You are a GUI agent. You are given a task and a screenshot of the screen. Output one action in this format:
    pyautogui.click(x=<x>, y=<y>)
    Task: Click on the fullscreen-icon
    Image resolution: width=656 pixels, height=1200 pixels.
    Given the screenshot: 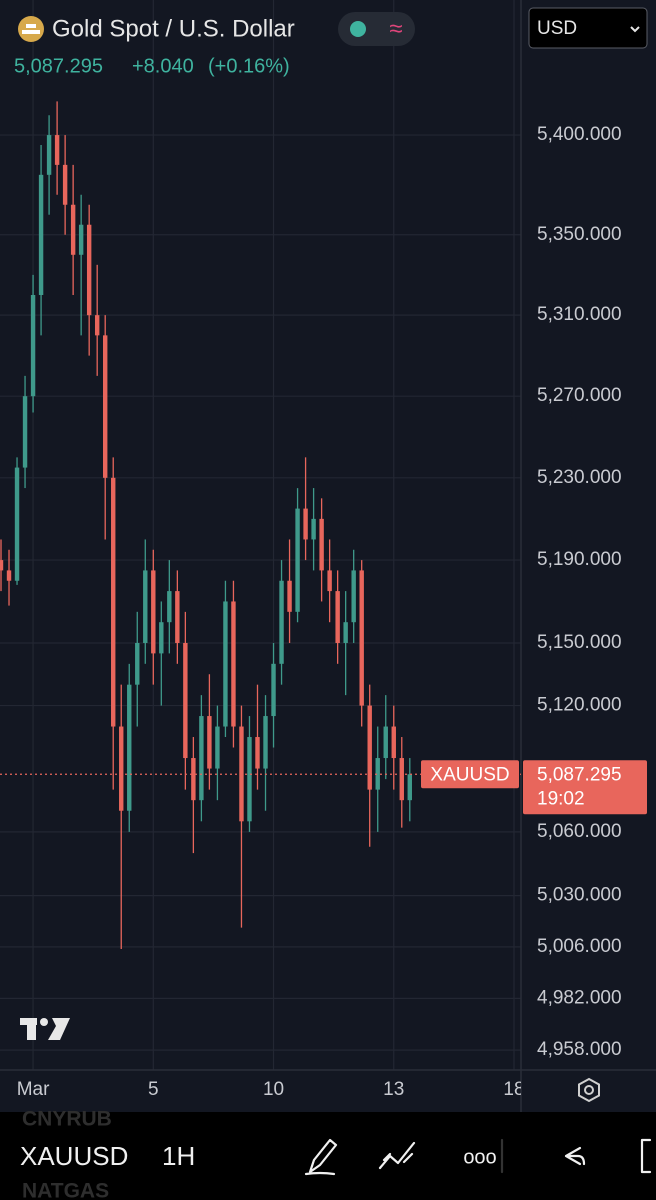 What is the action you would take?
    pyautogui.click(x=646, y=1156)
    